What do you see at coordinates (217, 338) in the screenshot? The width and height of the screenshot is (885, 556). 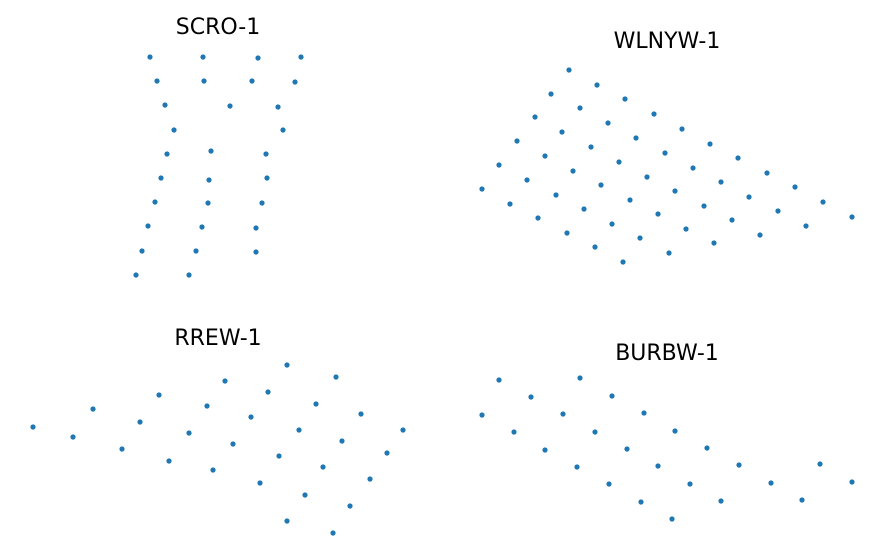 I see `panel-3-title: RREW-1` at bounding box center [217, 338].